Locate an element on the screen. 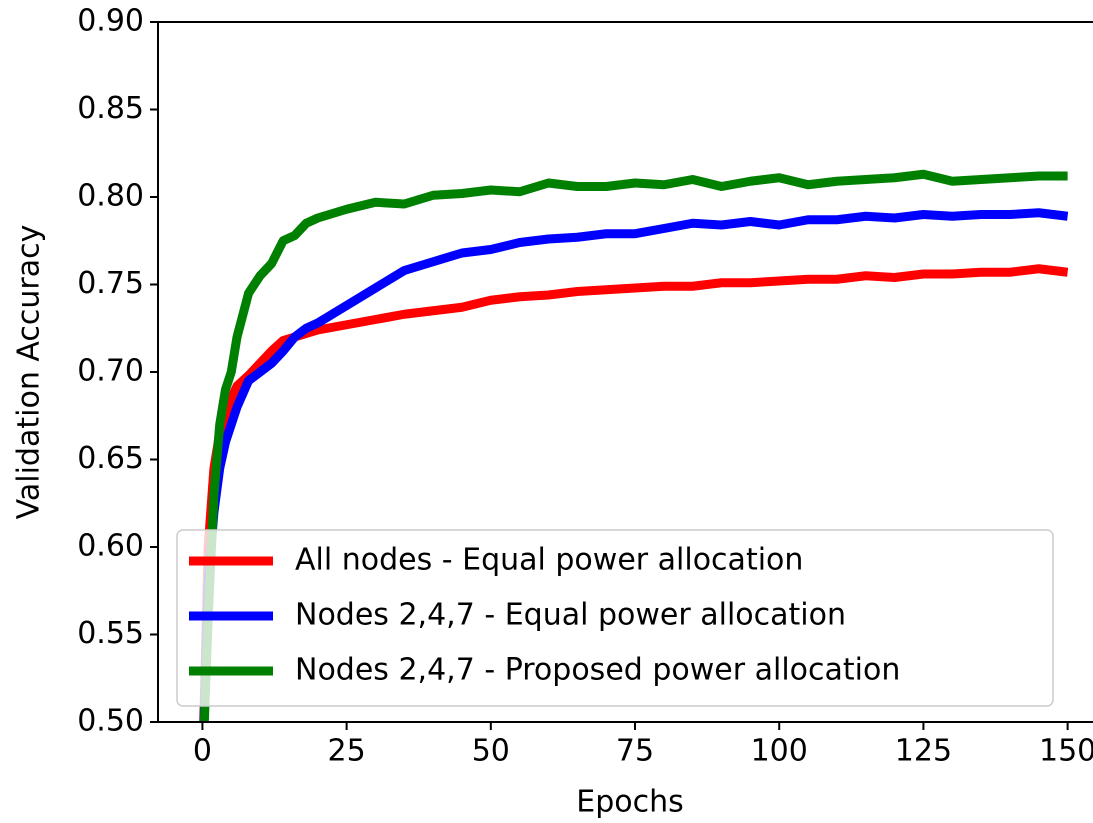  x-axis-label: Epochs is located at coordinates (630, 802).